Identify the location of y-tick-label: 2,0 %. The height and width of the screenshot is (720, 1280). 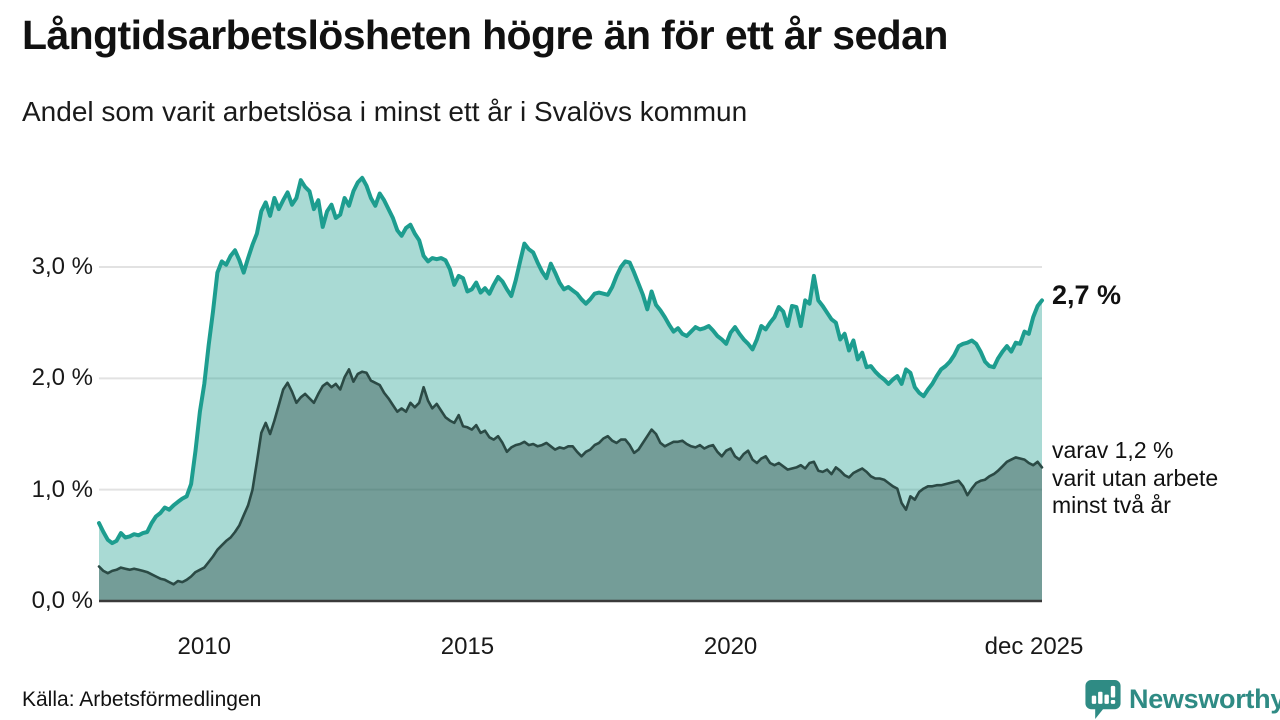
(62, 378).